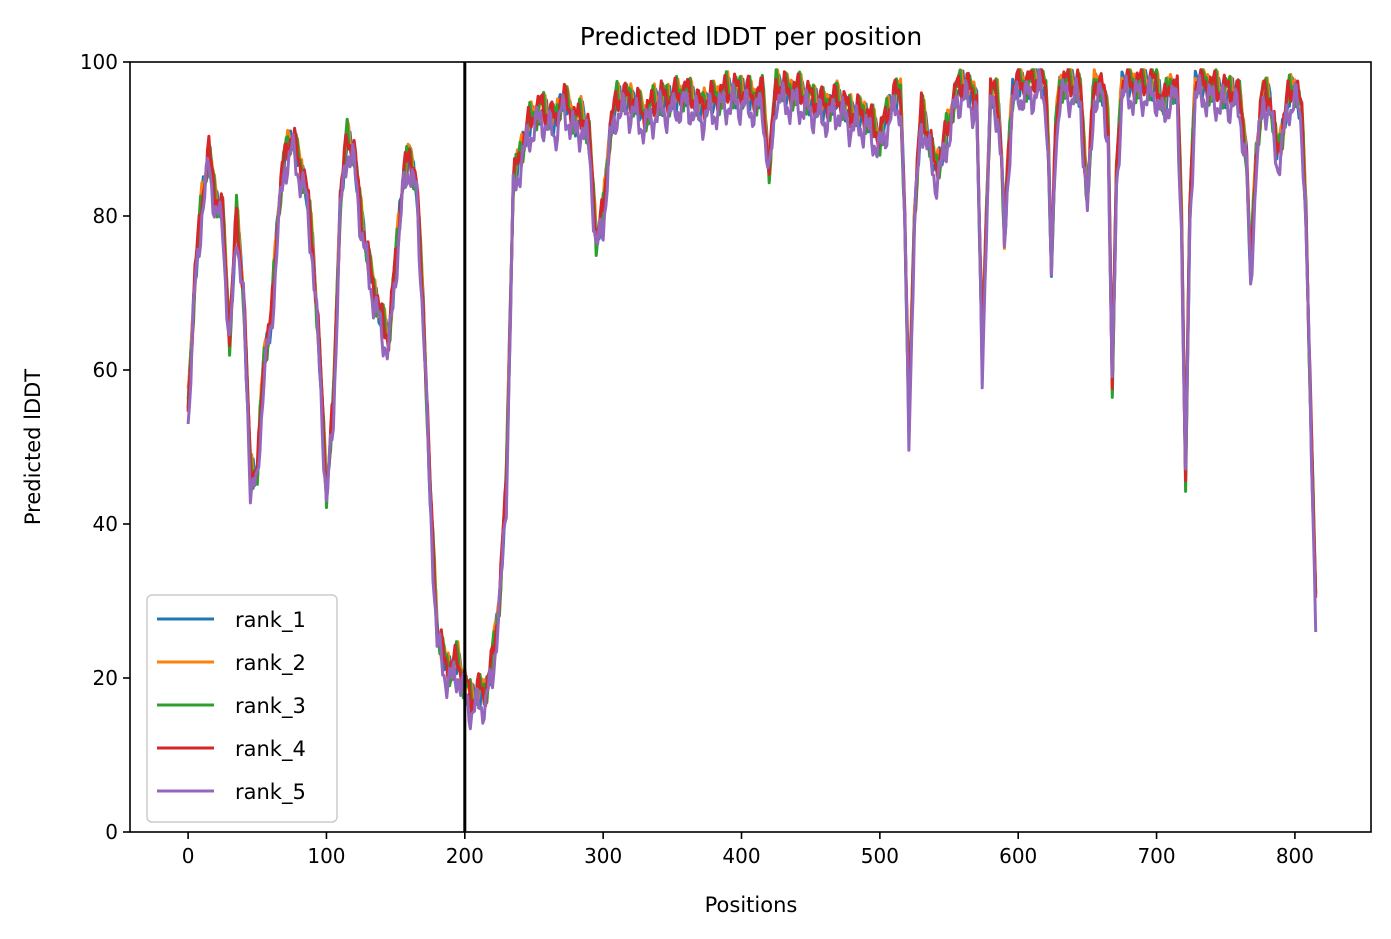 This screenshot has width=1391, height=939. Describe the element at coordinates (105, 370) in the screenshot. I see `y-tick-label: 60` at that location.